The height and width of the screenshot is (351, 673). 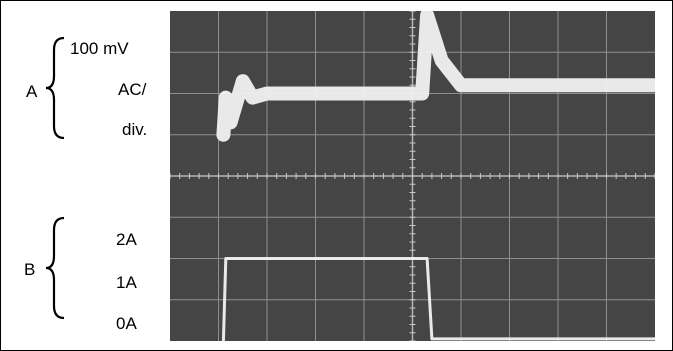 I want to click on channel-a-letter: A, so click(x=32, y=91).